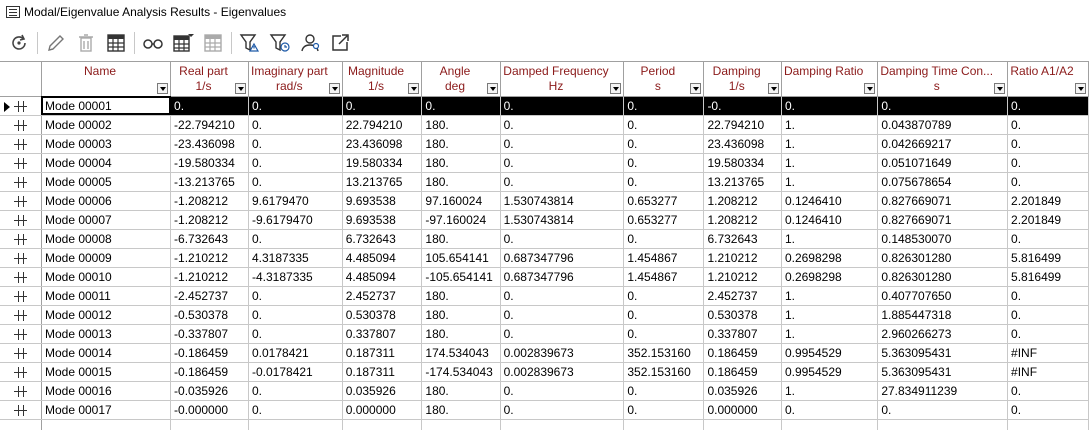  What do you see at coordinates (106, 239) in the screenshot?
I see `mode-name-cell: Mode 00008` at bounding box center [106, 239].